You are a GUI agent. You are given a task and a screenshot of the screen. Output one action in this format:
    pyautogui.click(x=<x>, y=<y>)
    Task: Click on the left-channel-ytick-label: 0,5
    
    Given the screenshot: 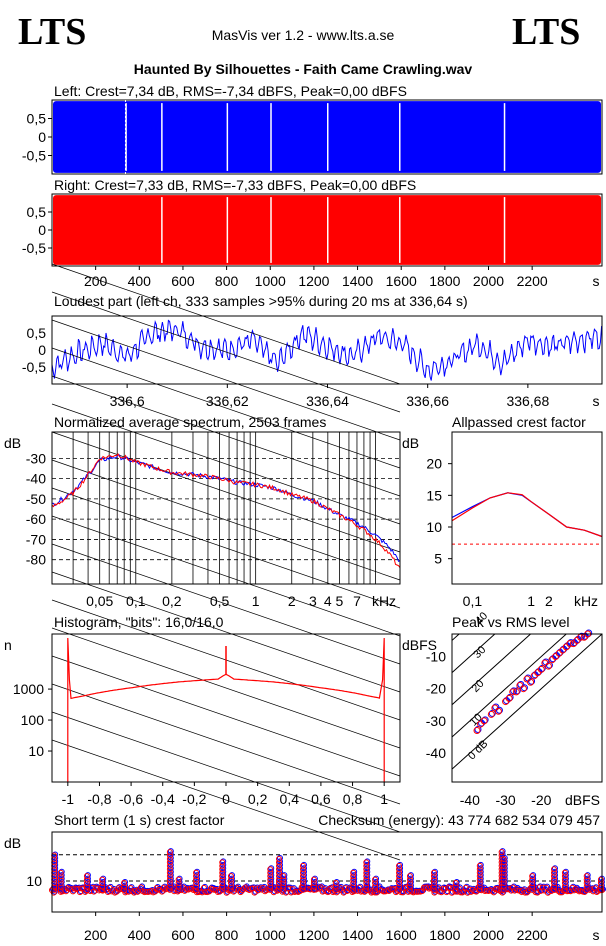 What is the action you would take?
    pyautogui.click(x=37, y=119)
    